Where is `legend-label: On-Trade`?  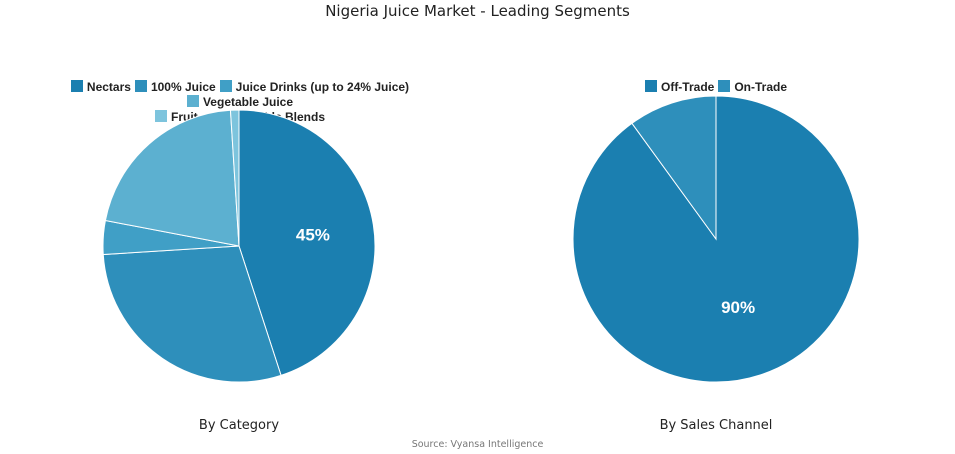 legend-label: On-Trade is located at coordinates (761, 87).